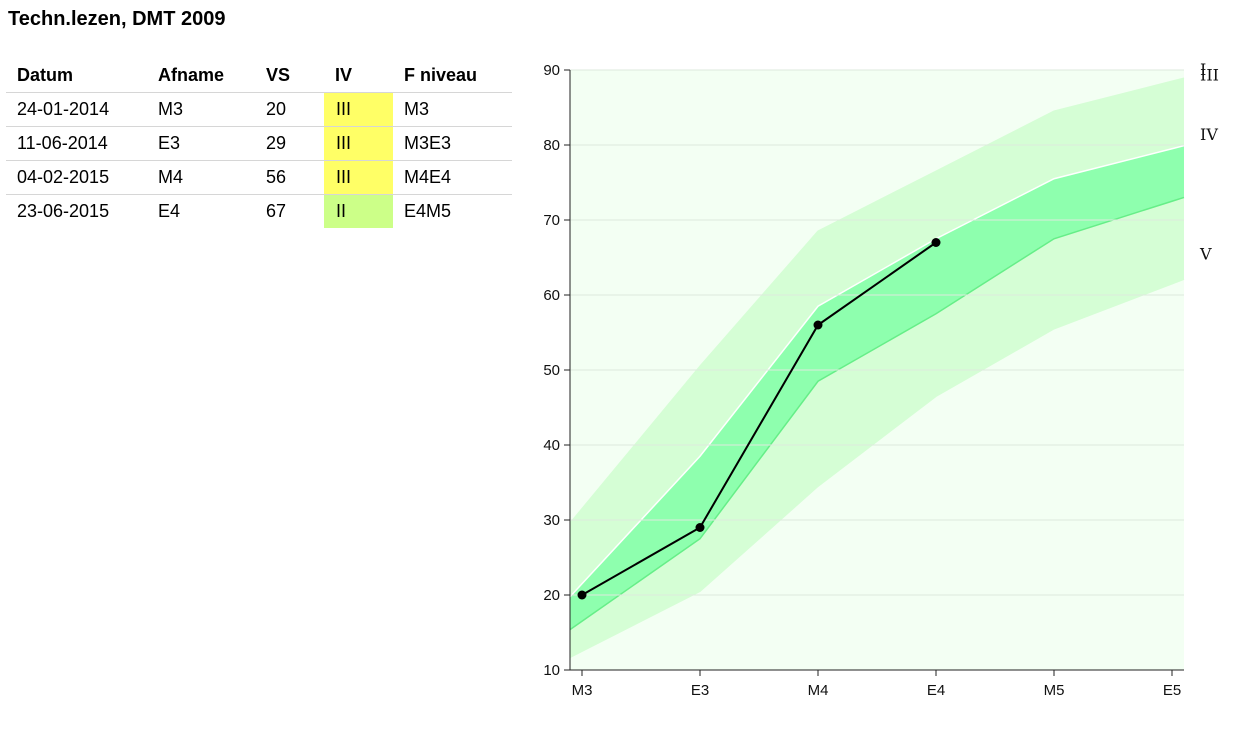 The height and width of the screenshot is (737, 1254). What do you see at coordinates (551, 145) in the screenshot?
I see `y-tick-label: 80` at bounding box center [551, 145].